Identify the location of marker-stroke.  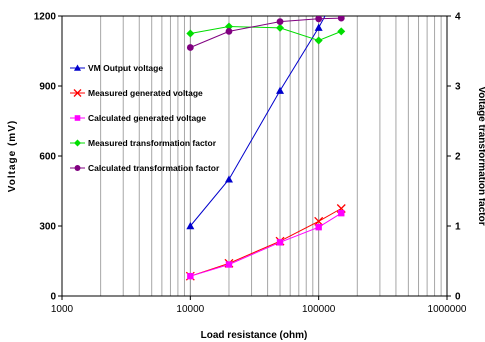
(77, 93).